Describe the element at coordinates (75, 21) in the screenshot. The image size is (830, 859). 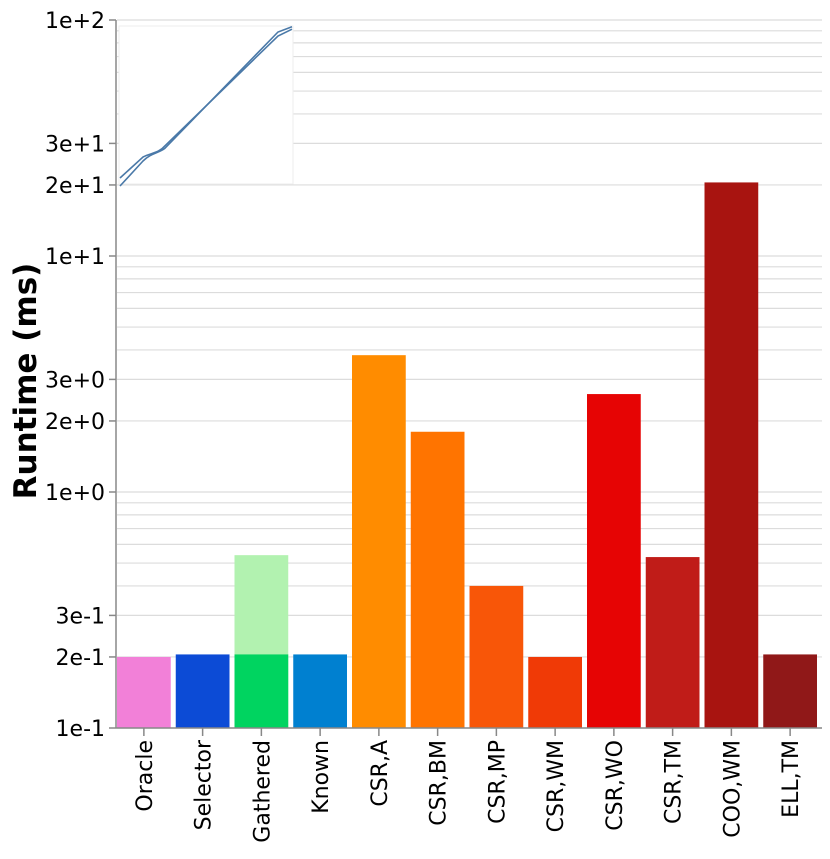
I see `y-tick-label: 1e+2` at that location.